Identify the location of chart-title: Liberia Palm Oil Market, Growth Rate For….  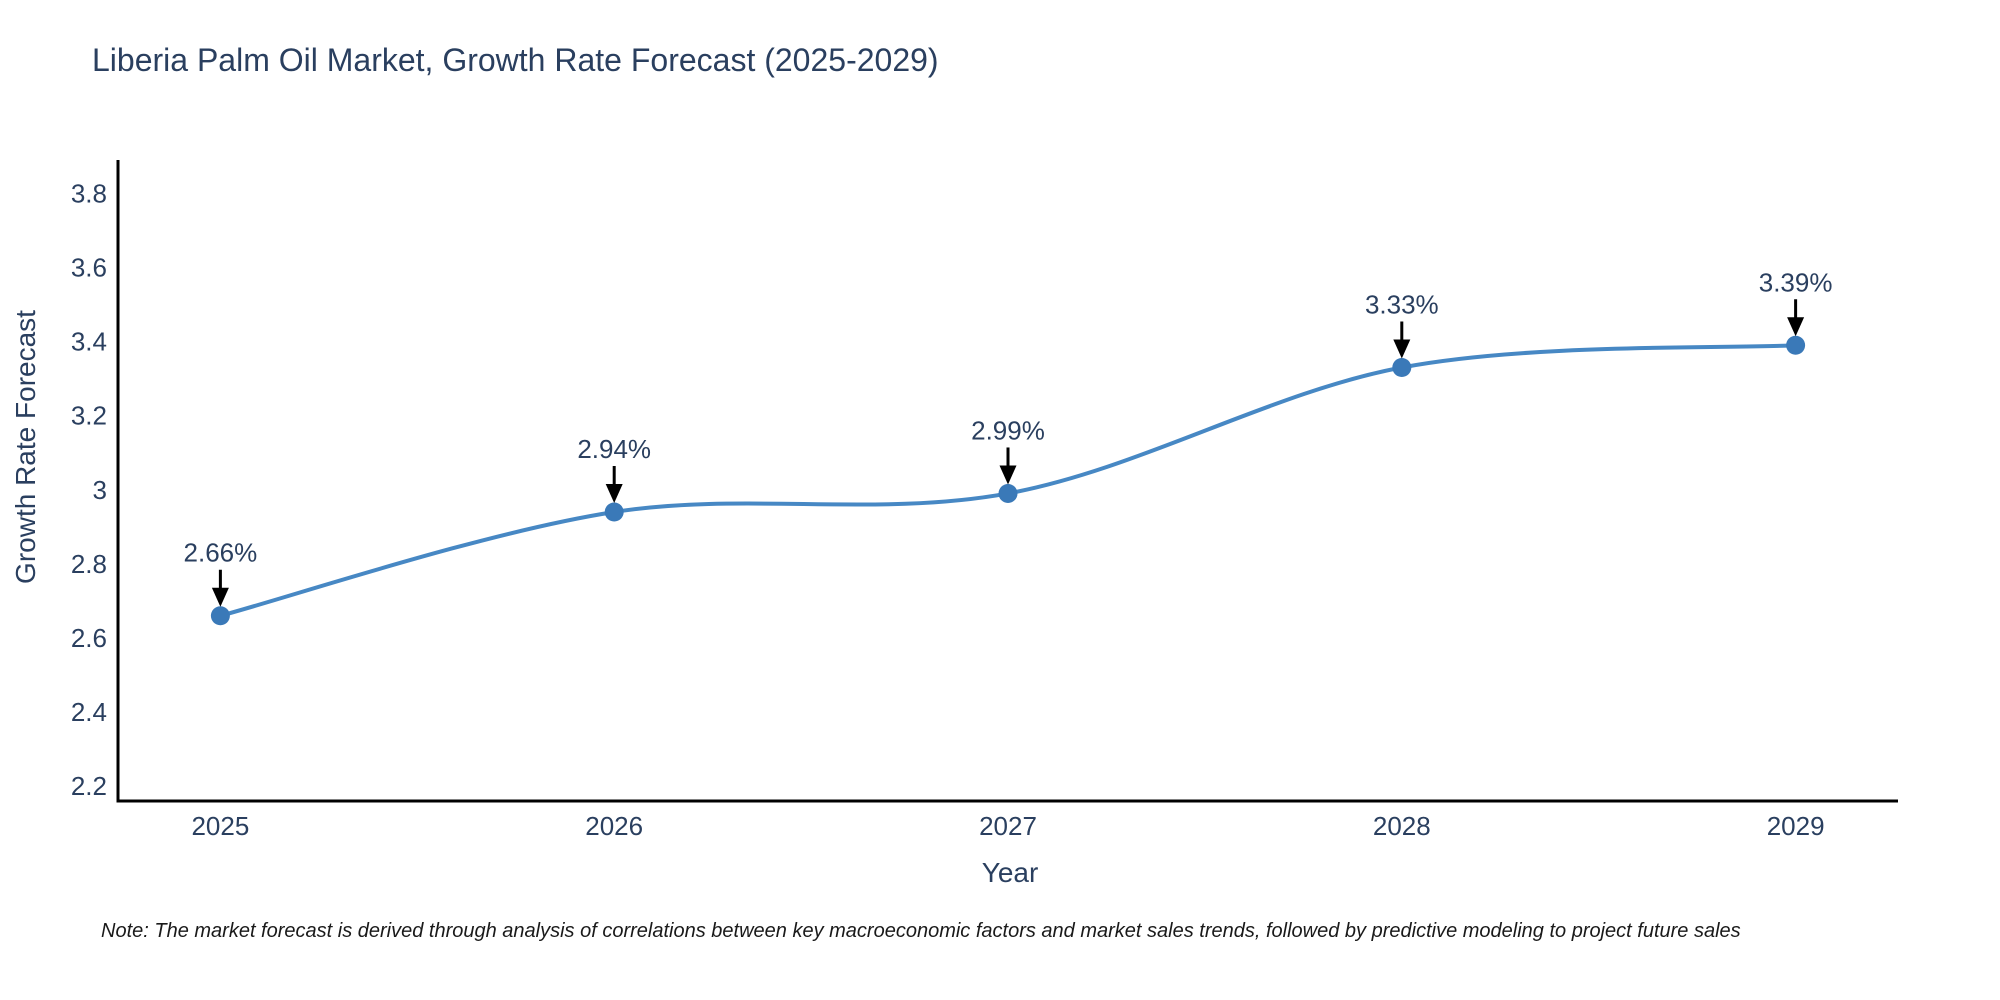
(515, 60).